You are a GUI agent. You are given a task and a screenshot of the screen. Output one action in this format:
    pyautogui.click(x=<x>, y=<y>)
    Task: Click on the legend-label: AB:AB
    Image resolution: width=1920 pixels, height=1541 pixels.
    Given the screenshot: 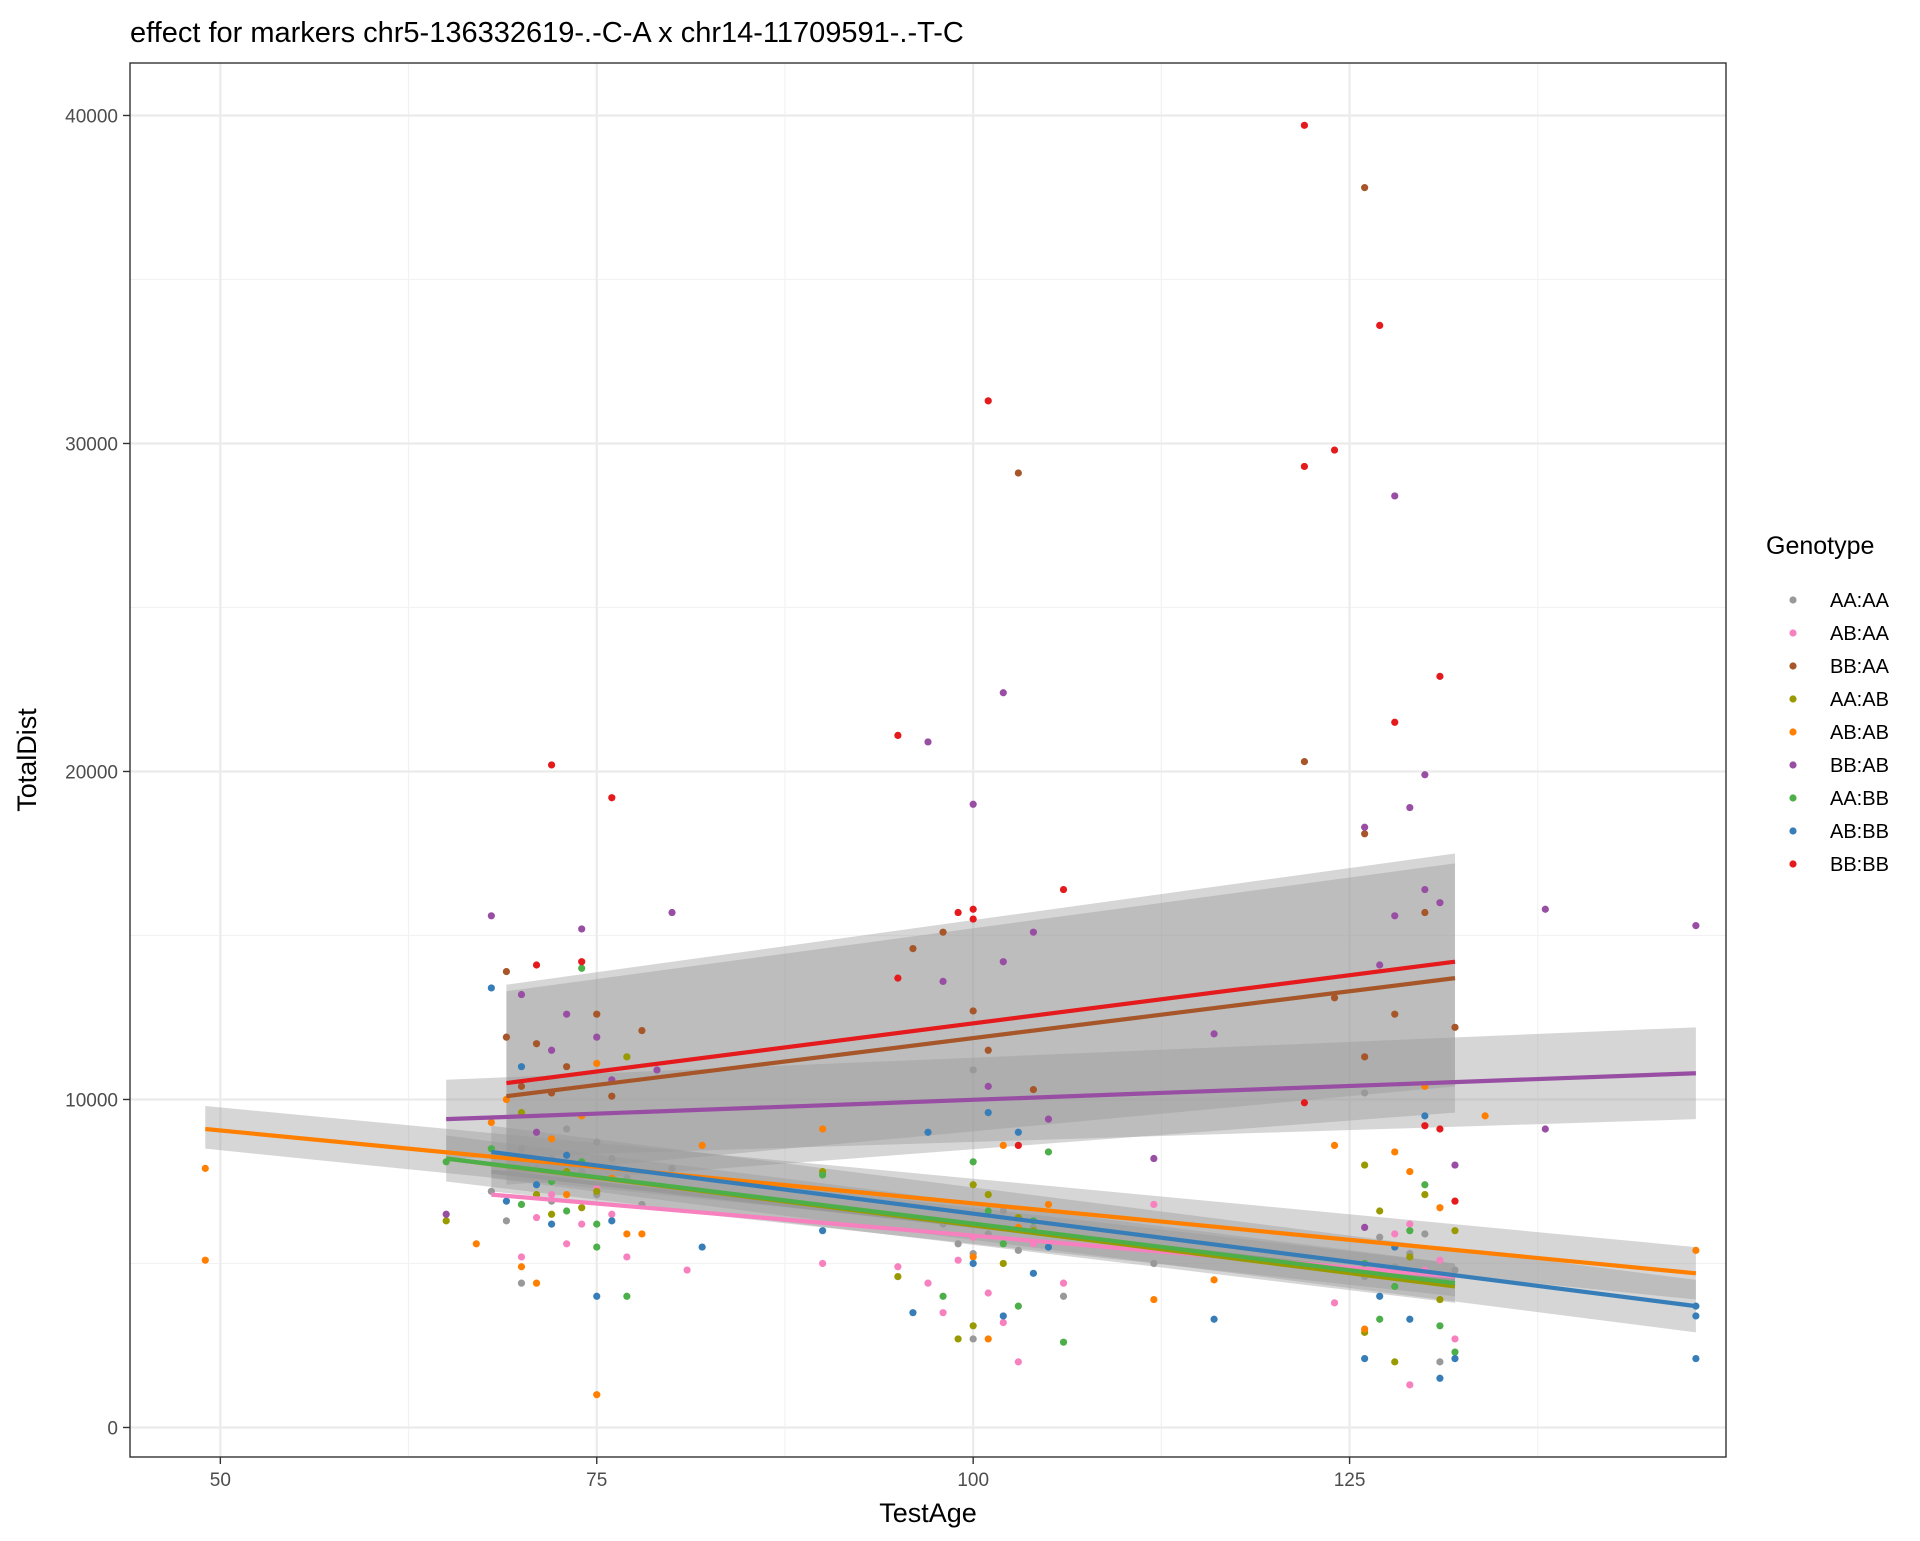 What is the action you would take?
    pyautogui.click(x=1859, y=733)
    